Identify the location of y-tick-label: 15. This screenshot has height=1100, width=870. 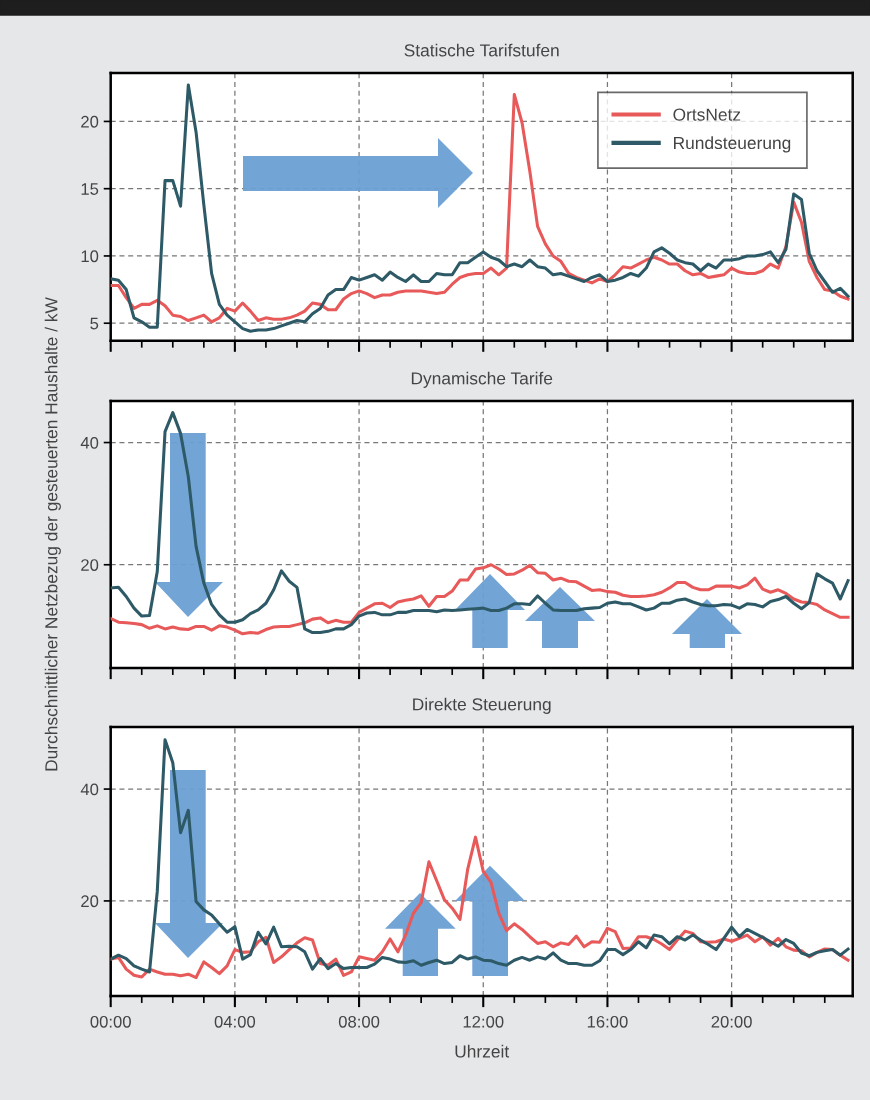
(90, 189).